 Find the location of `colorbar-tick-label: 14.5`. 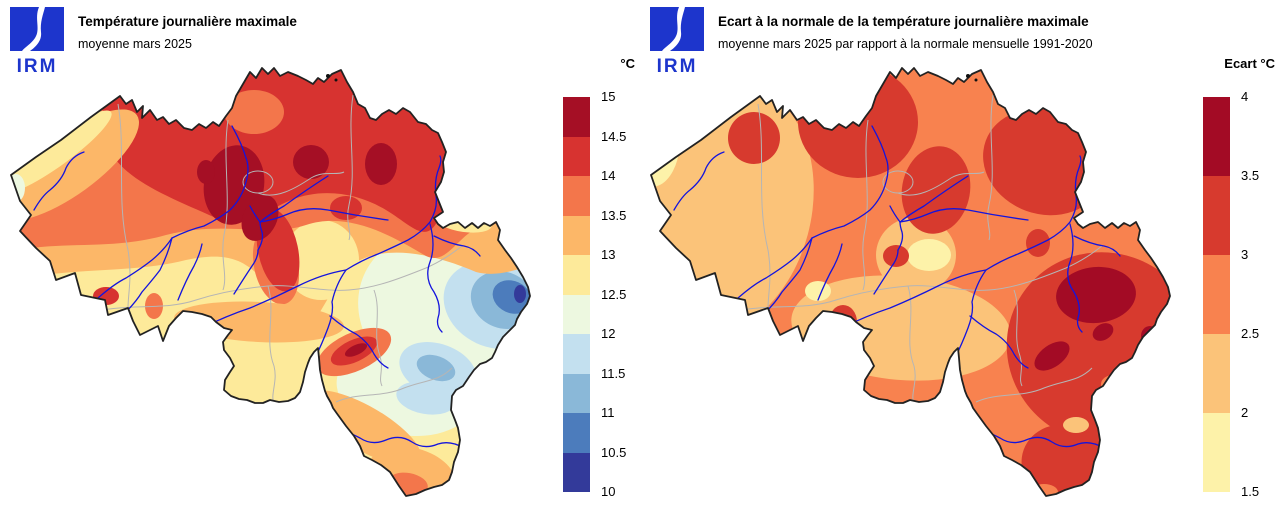

colorbar-tick-label: 14.5 is located at coordinates (614, 136).